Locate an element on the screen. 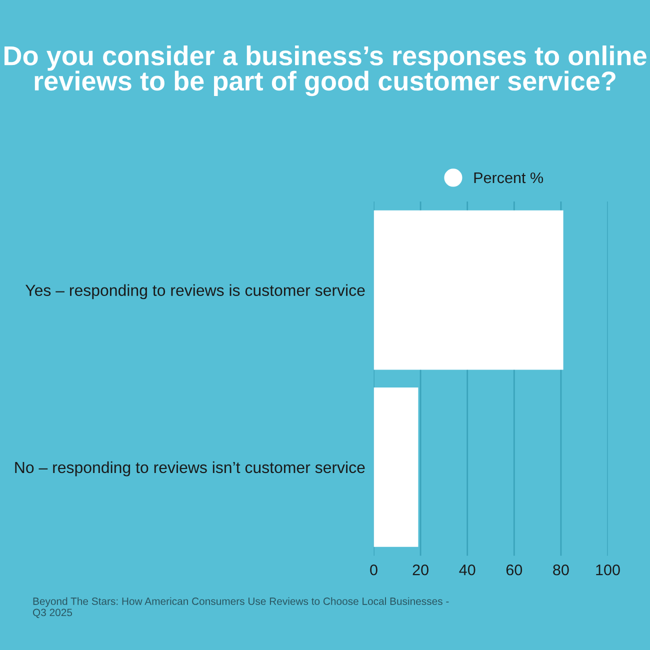 The width and height of the screenshot is (650, 650). x-tick-label: 80 is located at coordinates (561, 570).